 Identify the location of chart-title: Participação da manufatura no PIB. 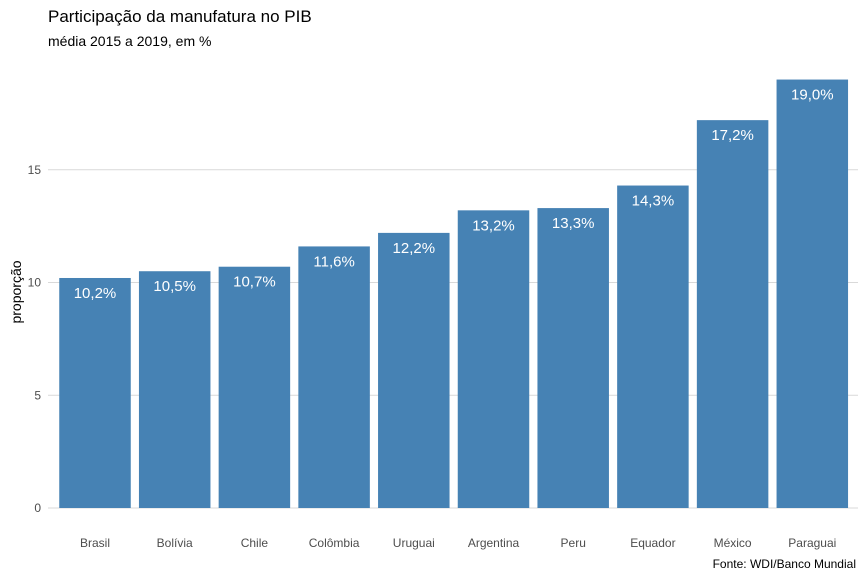
(180, 16).